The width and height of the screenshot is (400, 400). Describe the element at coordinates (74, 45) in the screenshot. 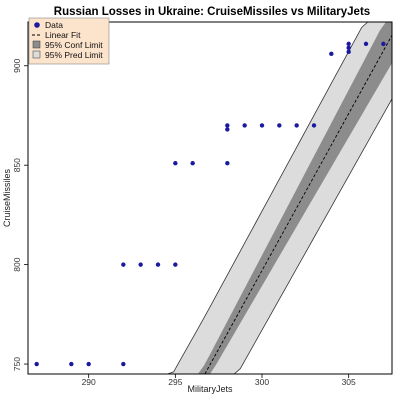

I see `legend-label-conf: 95% Conf Limit` at that location.